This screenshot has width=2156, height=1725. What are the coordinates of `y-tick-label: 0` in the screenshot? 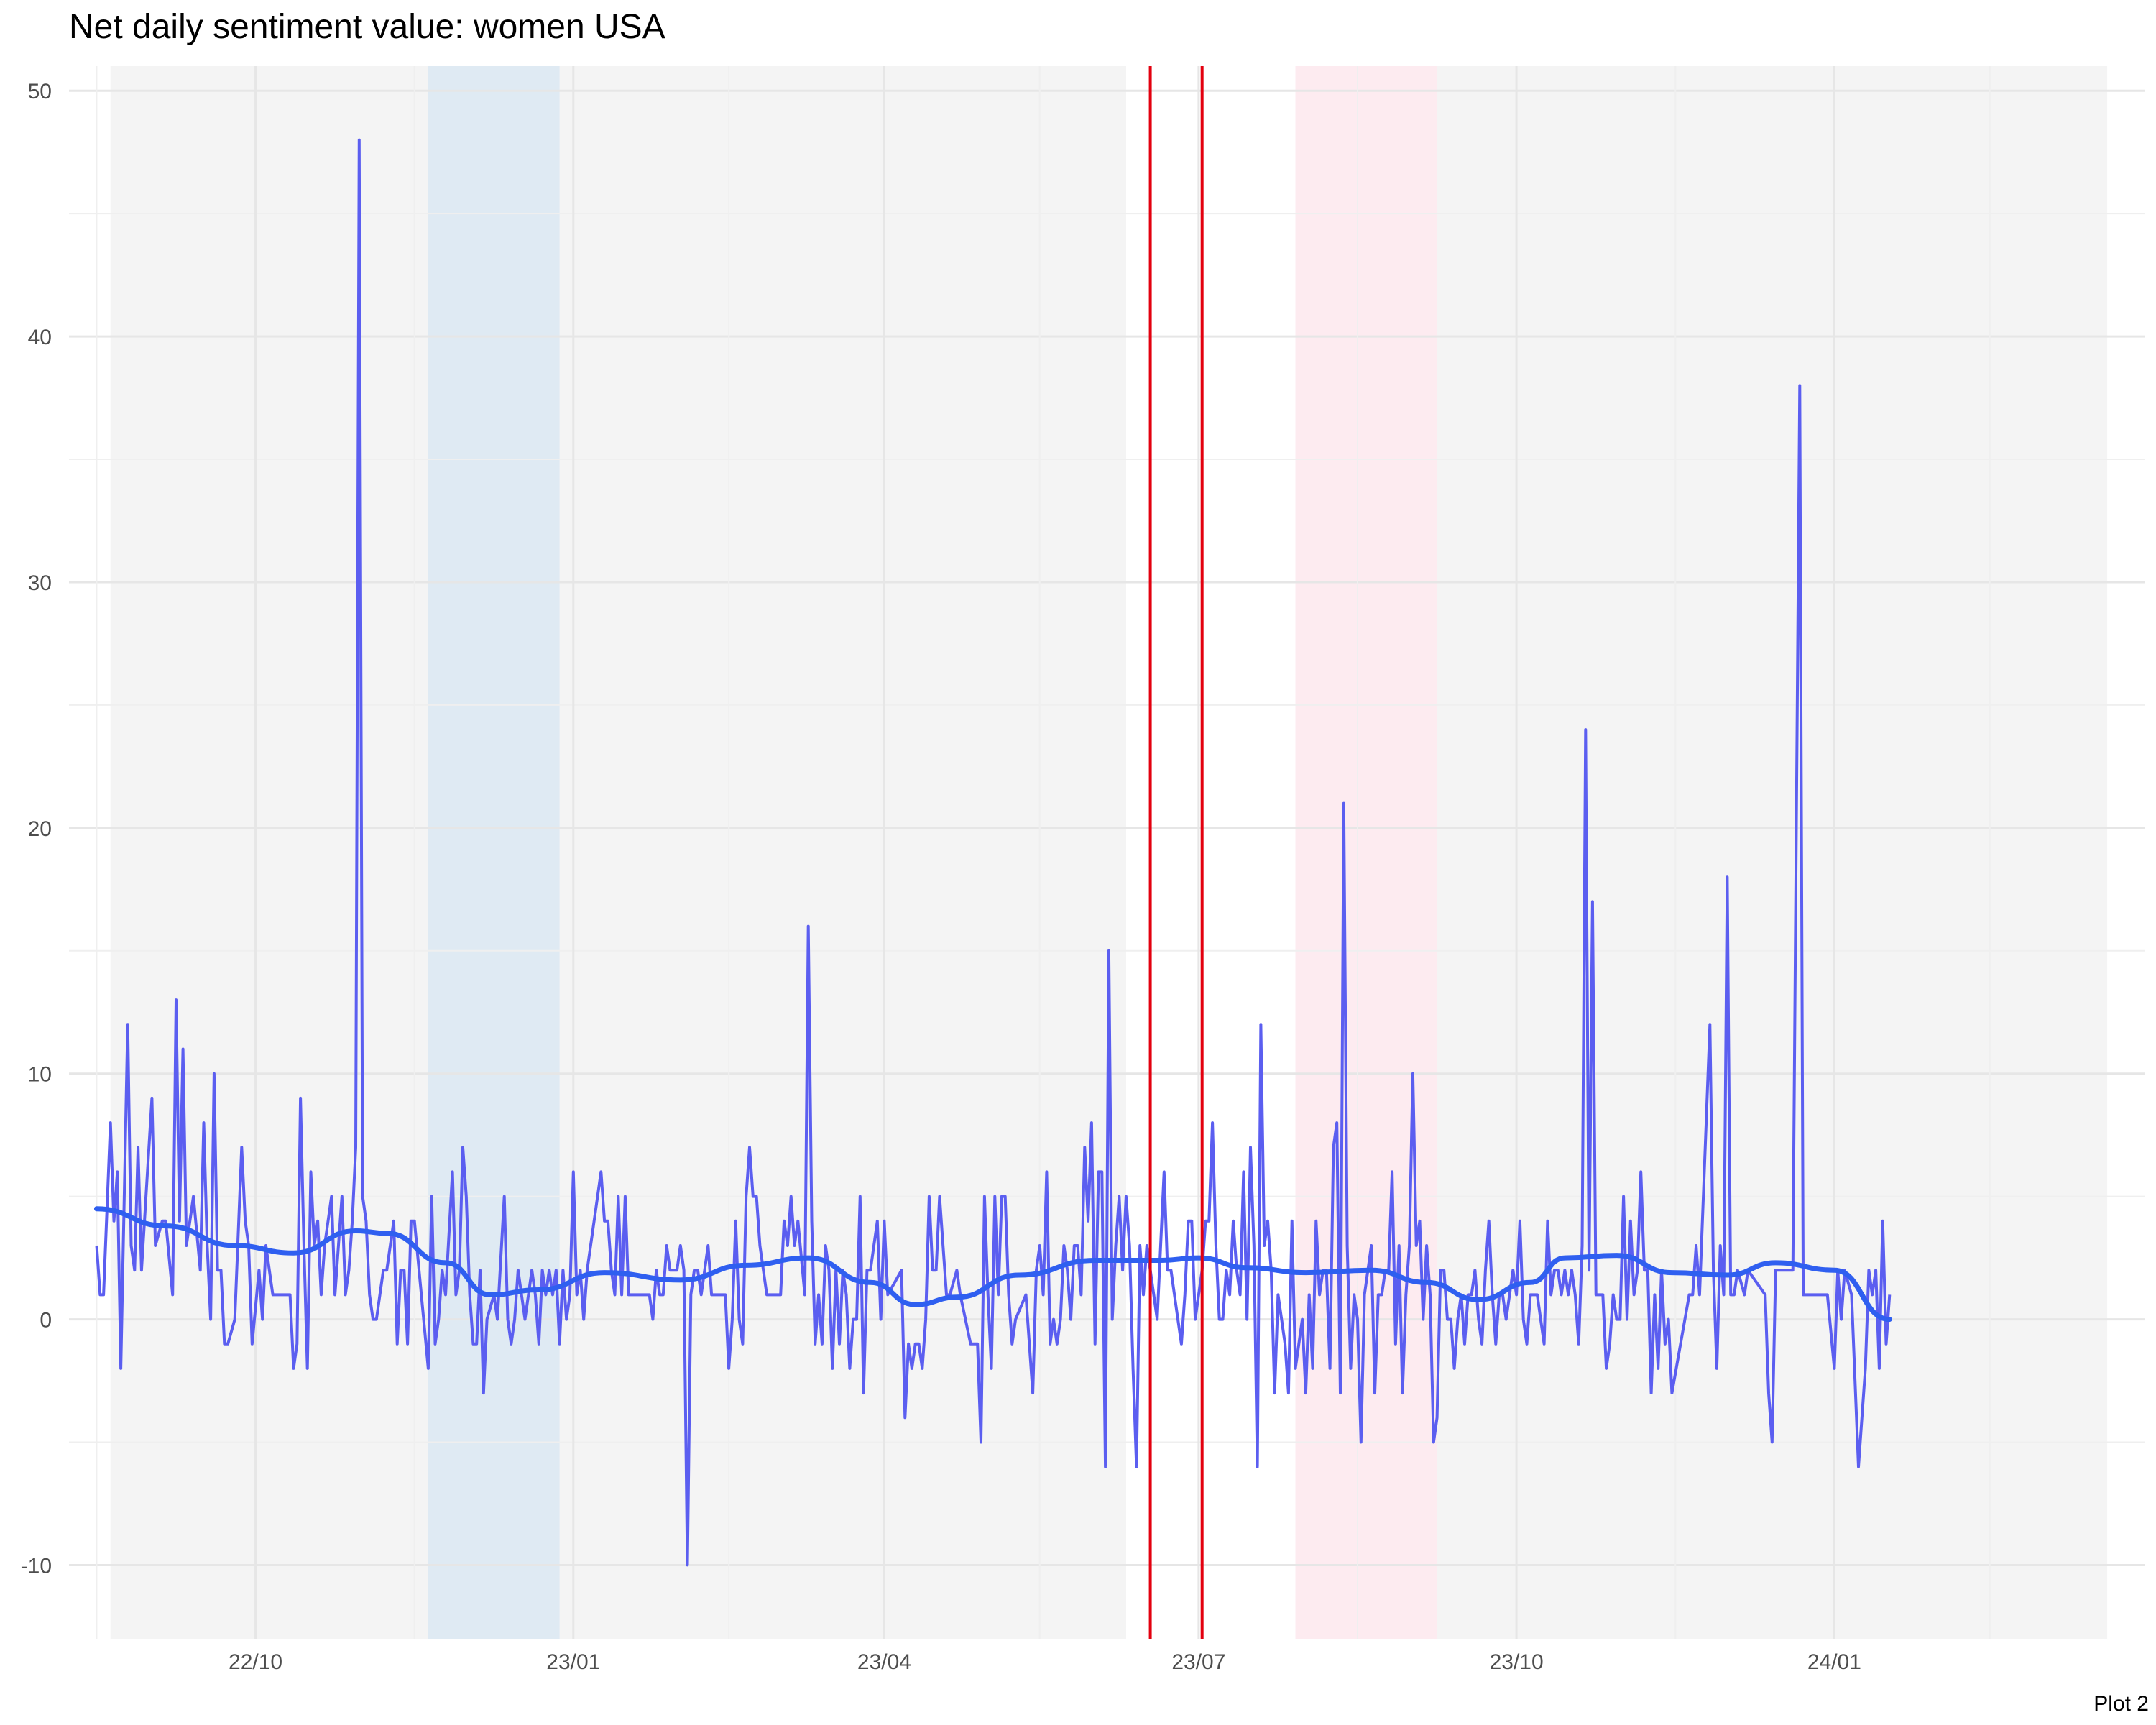 It's located at (46, 1321).